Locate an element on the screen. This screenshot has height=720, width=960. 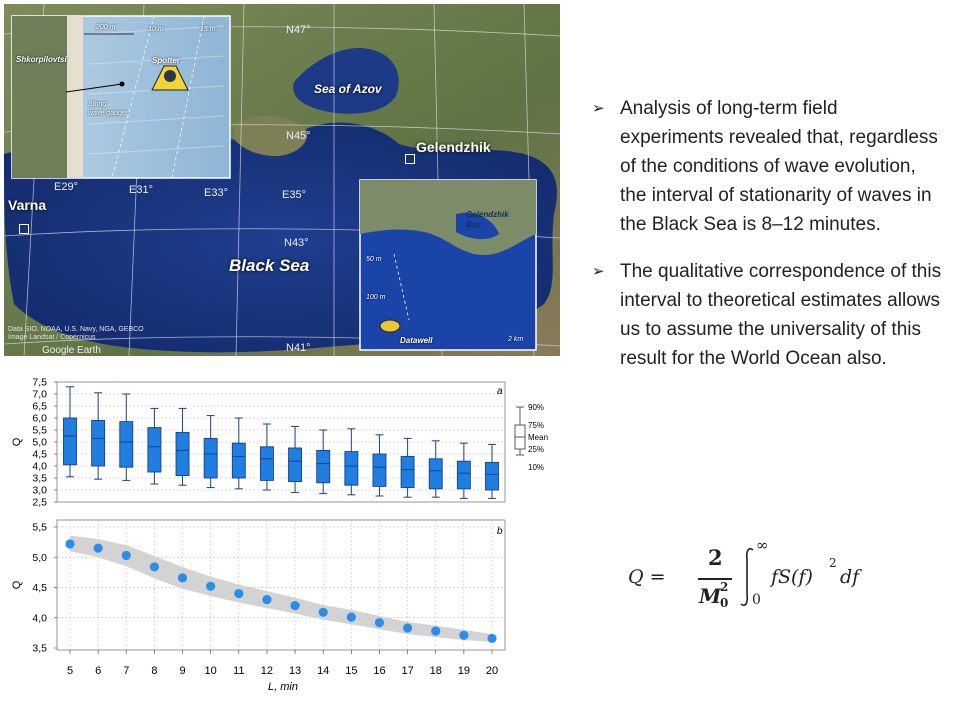
formula-numerator: 2 is located at coordinates (715, 557).